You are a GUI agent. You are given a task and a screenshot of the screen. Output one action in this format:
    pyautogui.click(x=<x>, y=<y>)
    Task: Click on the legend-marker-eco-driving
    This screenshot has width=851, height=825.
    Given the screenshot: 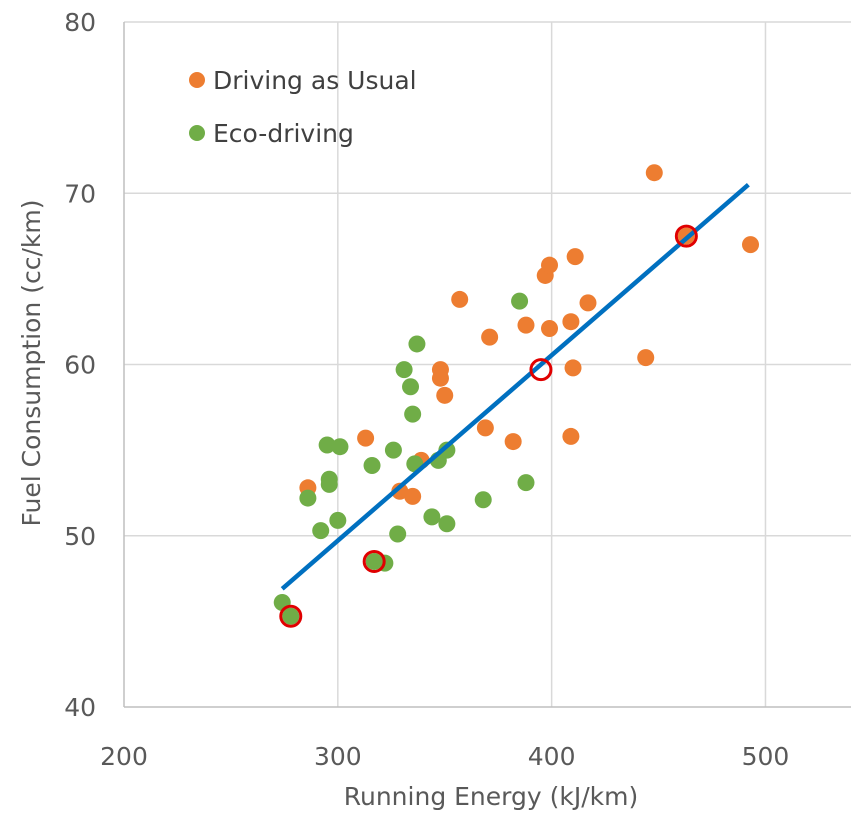 What is the action you would take?
    pyautogui.click(x=197, y=133)
    